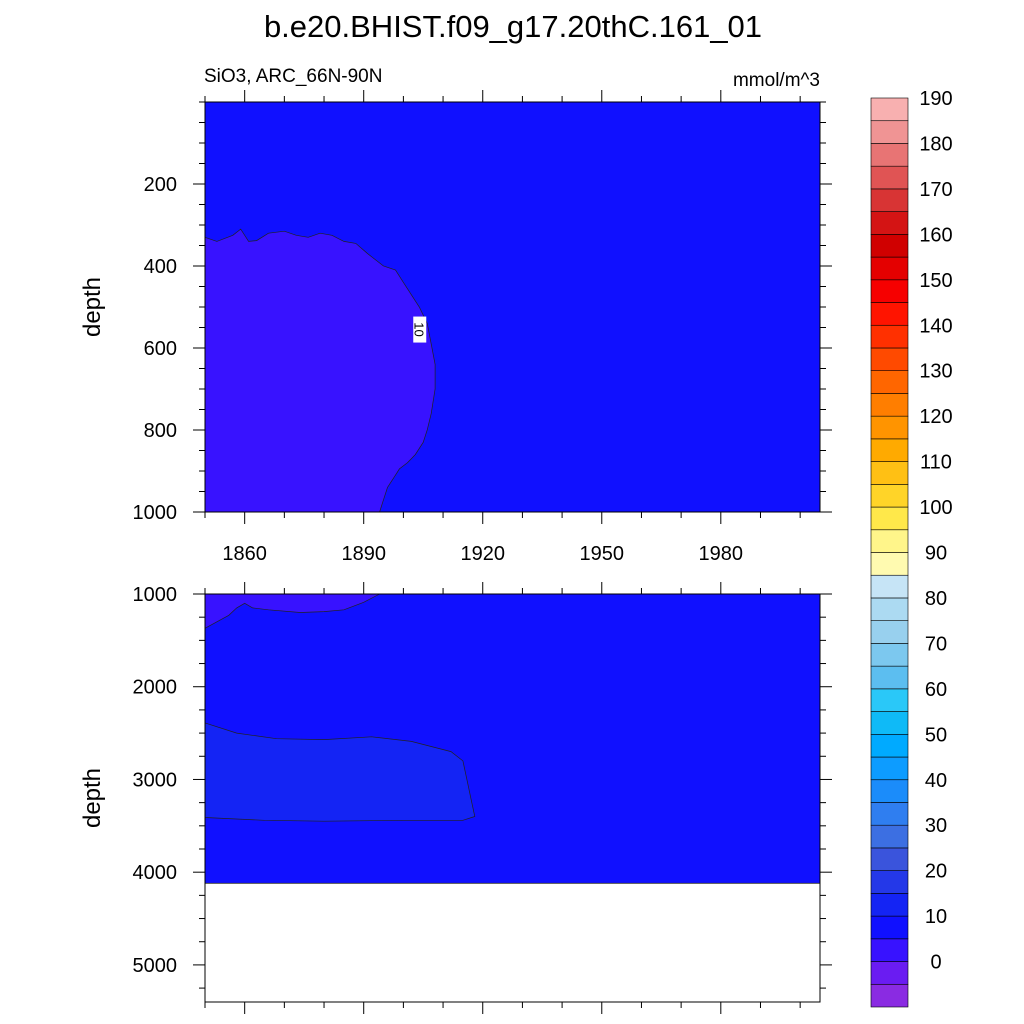 The height and width of the screenshot is (1024, 1024). Describe the element at coordinates (935, 235) in the screenshot. I see `colorbar-label: 160` at that location.